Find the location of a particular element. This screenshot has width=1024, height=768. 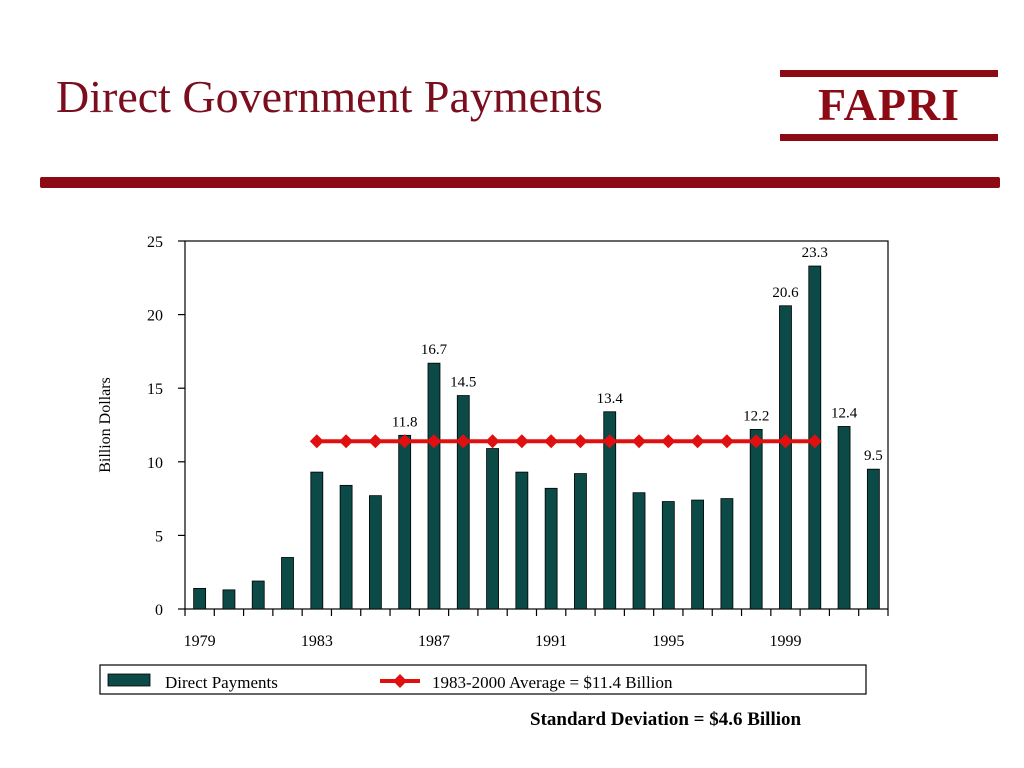

fapri-logo: FAPRI is located at coordinates (889, 106).